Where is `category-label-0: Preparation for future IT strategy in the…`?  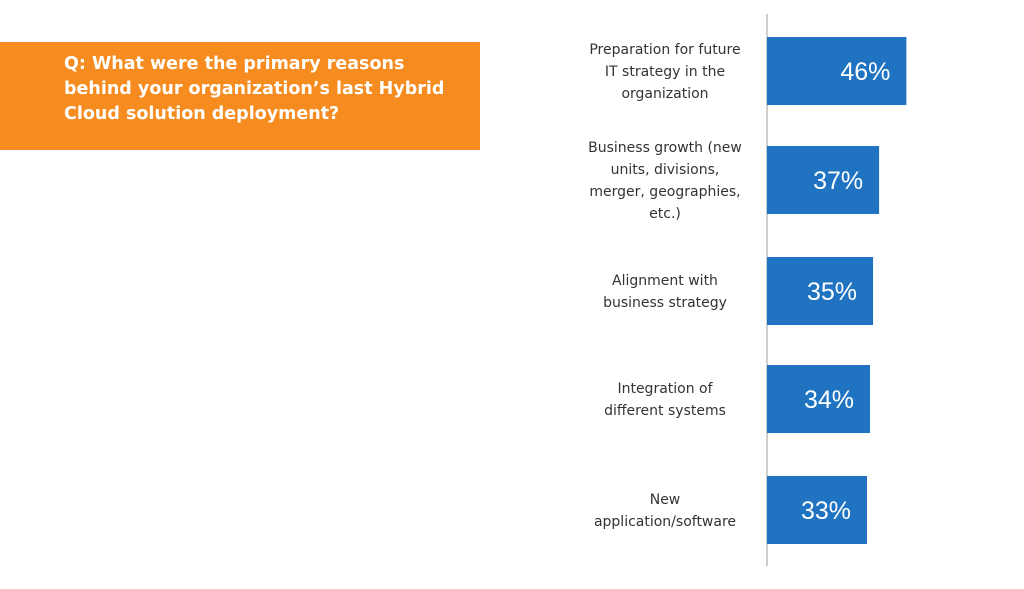
category-label-0: Preparation for future IT strategy in the… is located at coordinates (664, 72).